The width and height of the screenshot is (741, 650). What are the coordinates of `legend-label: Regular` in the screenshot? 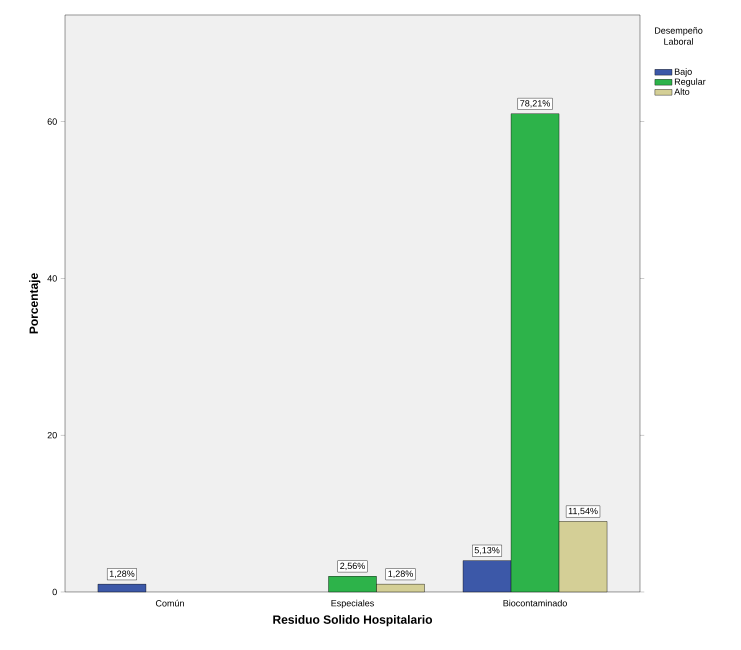 It's located at (690, 82).